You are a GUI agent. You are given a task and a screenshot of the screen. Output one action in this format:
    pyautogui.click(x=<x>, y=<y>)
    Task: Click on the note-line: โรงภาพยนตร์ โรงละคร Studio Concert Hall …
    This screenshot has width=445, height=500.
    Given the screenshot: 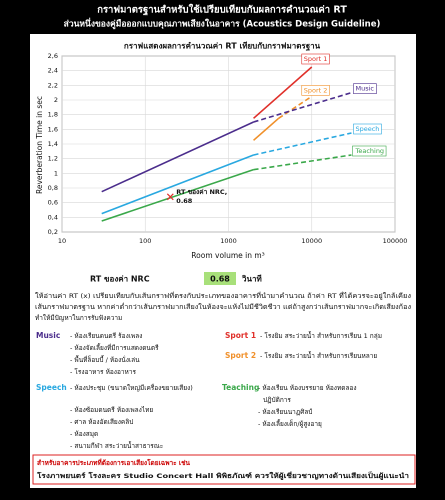 What is the action you would take?
    pyautogui.click(x=223, y=475)
    